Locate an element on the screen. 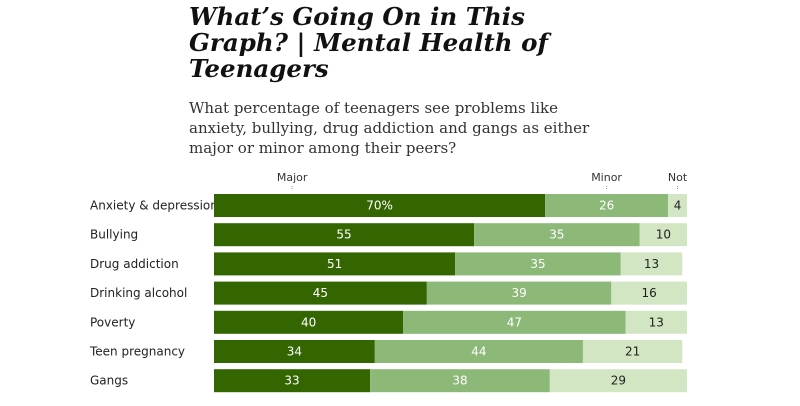  data-label-not: 10 is located at coordinates (663, 235).